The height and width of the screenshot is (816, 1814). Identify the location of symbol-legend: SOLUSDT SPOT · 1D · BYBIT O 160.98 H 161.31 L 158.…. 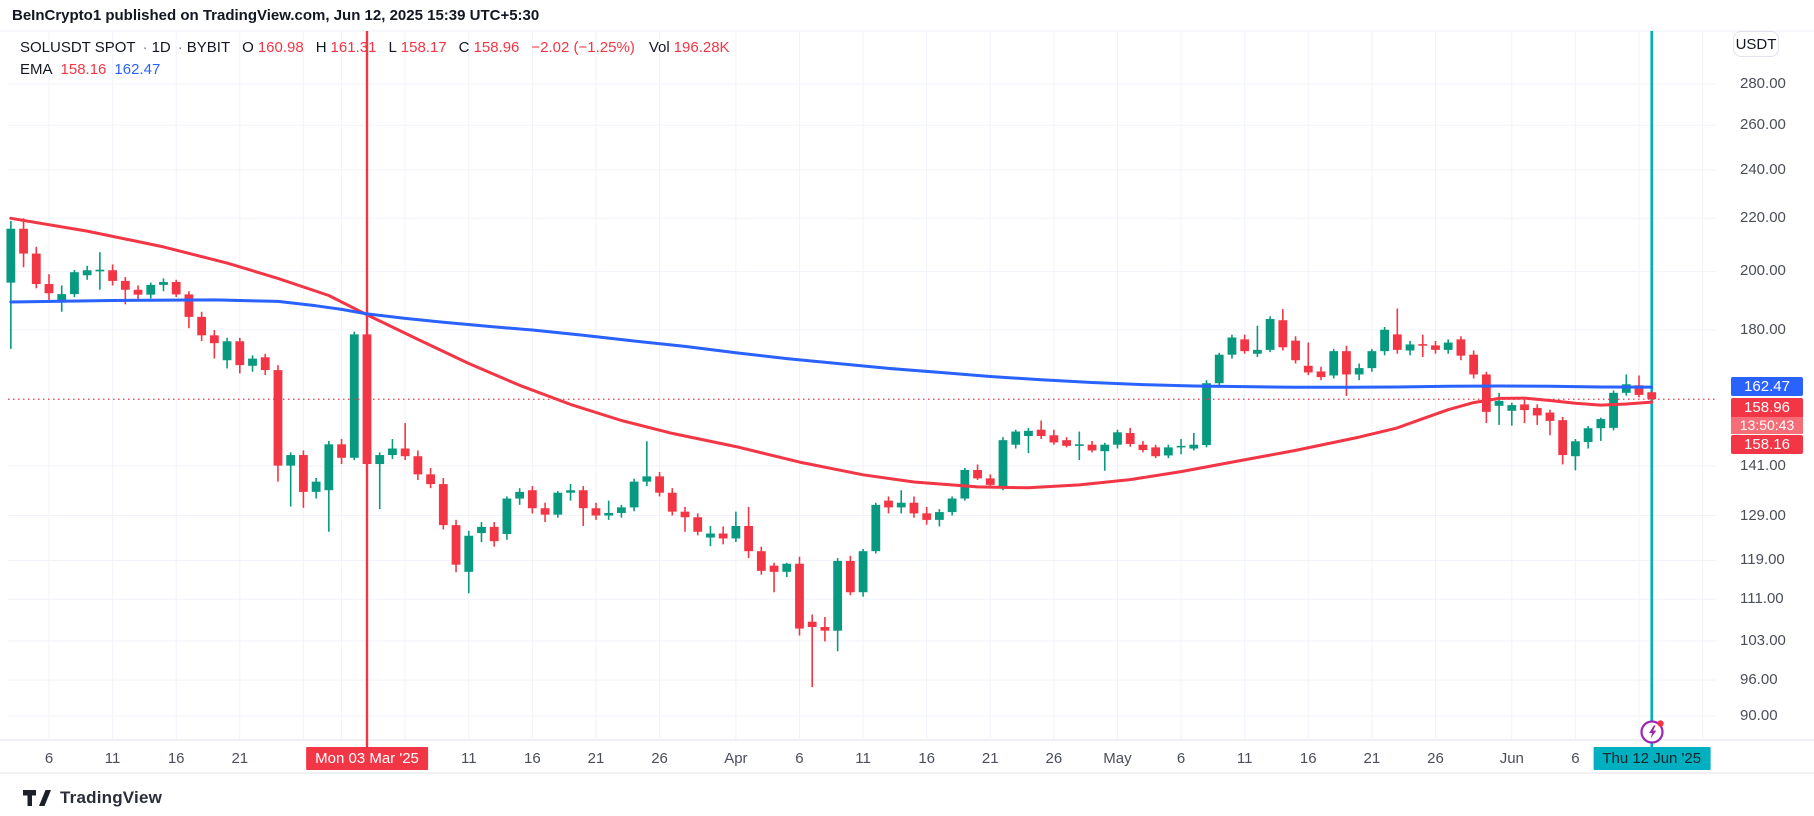
(377, 58).